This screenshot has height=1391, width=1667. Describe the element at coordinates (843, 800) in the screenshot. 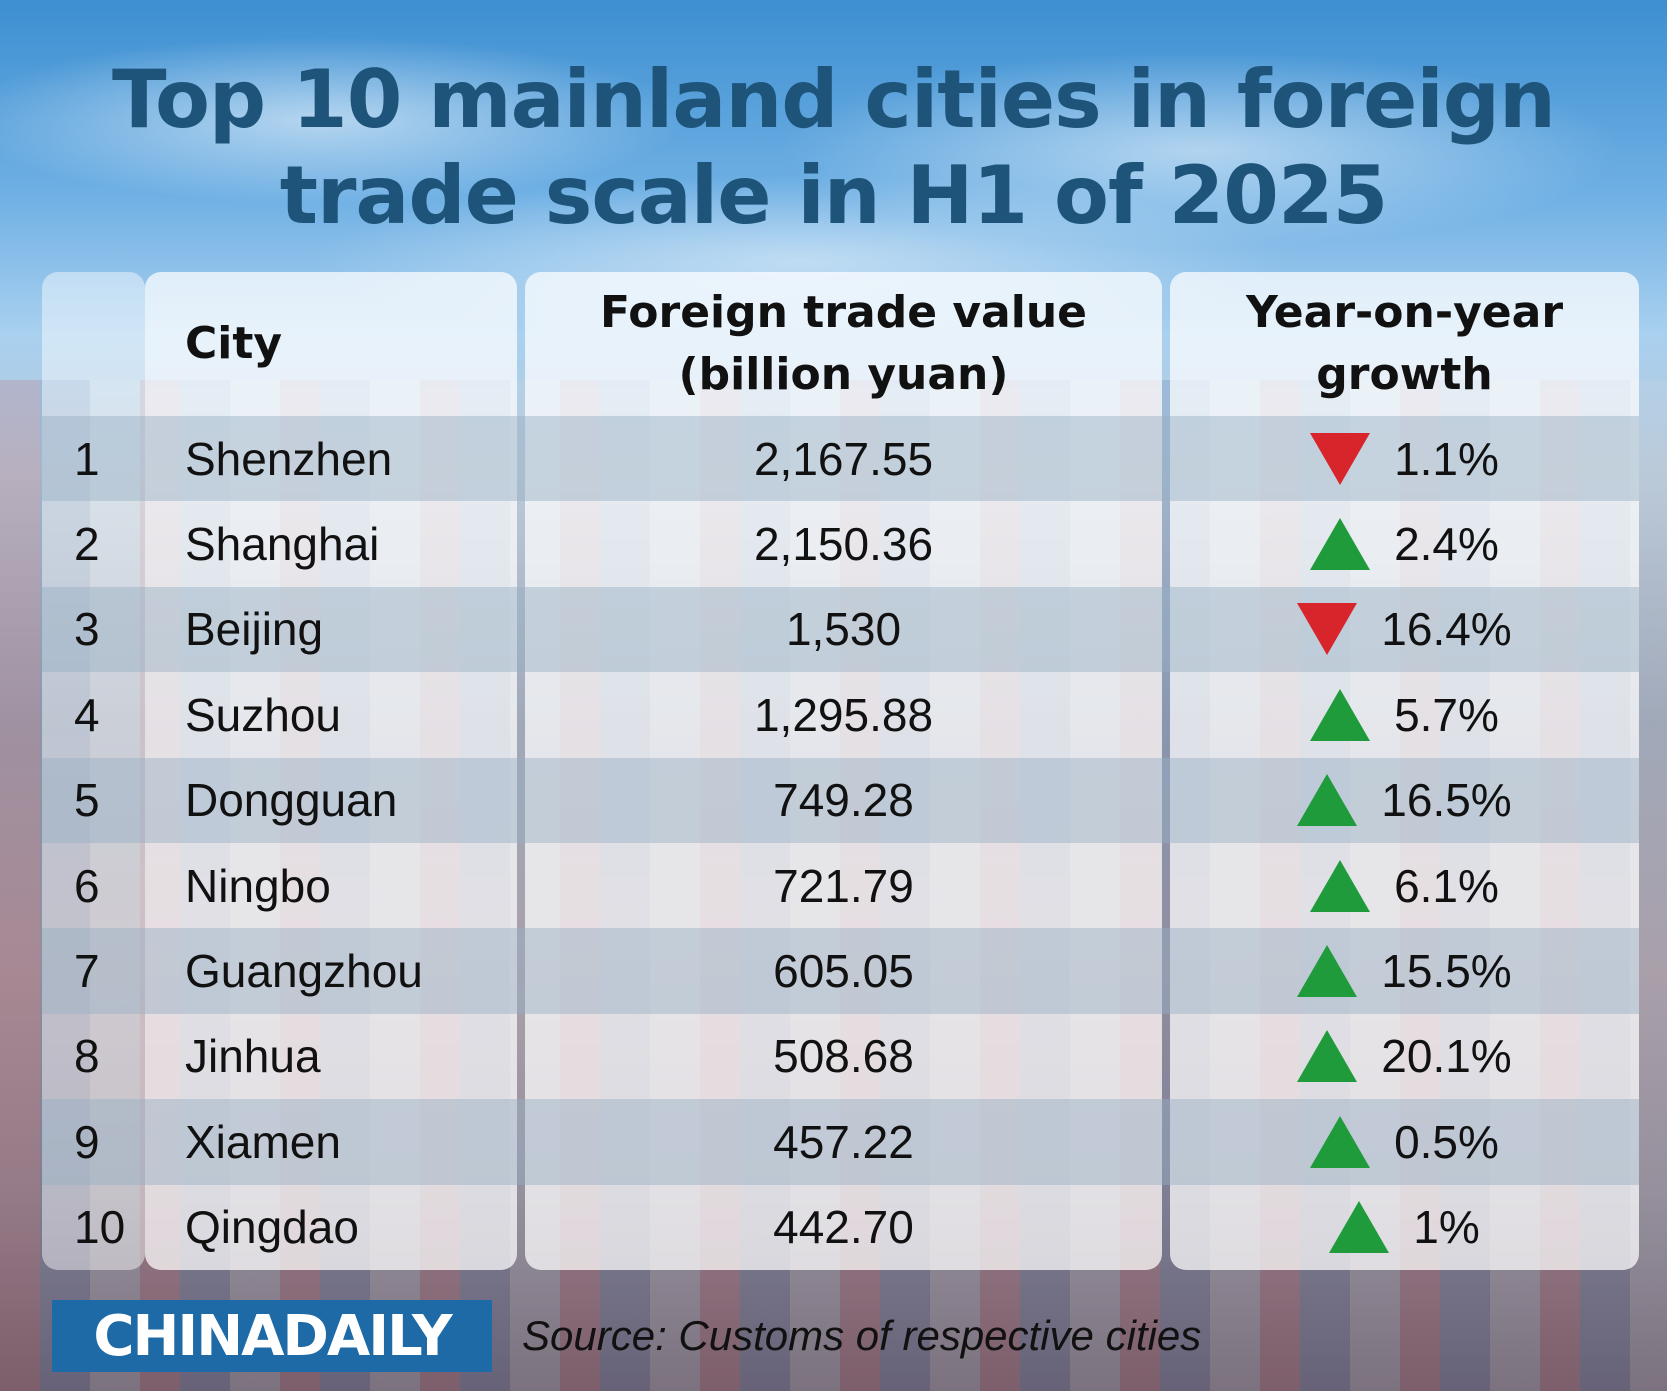

I see `value-cell: 749.28` at that location.